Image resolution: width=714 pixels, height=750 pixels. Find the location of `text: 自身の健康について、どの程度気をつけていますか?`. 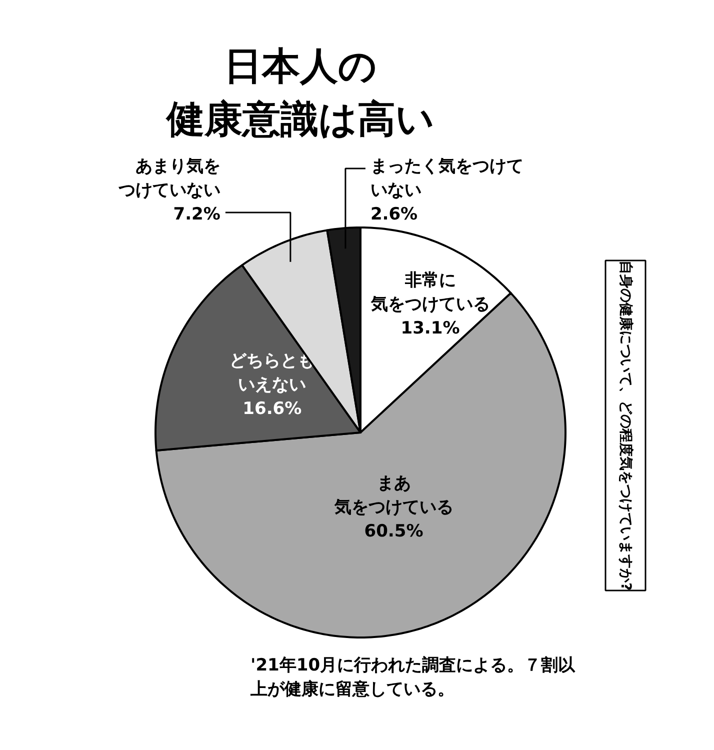

text: 自身の健康について、どの程度気をつけていますか? is located at coordinates (626, 425).